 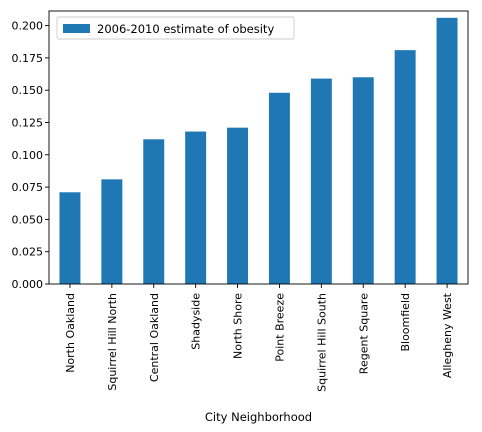 What do you see at coordinates (76, 28) in the screenshot?
I see `legend-swatch` at bounding box center [76, 28].